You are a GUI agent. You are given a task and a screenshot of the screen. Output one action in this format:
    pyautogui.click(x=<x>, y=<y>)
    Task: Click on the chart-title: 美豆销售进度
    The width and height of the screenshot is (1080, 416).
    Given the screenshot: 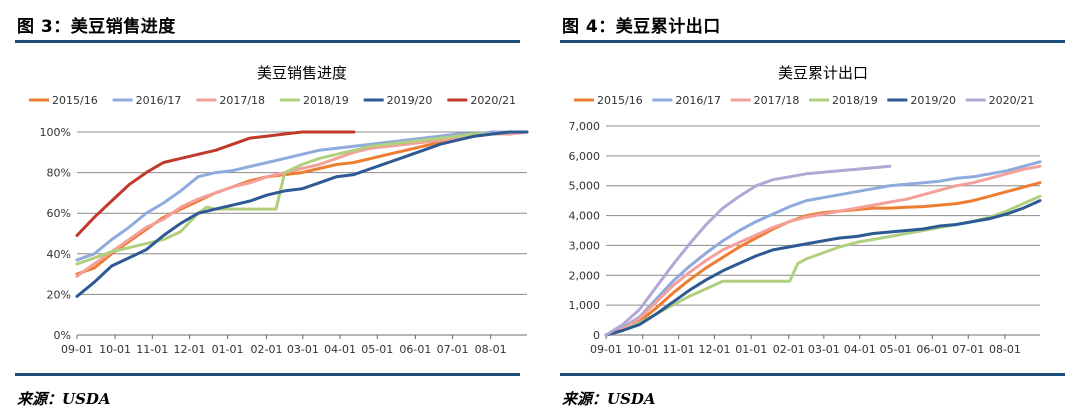 What is the action you would take?
    pyautogui.click(x=302, y=73)
    